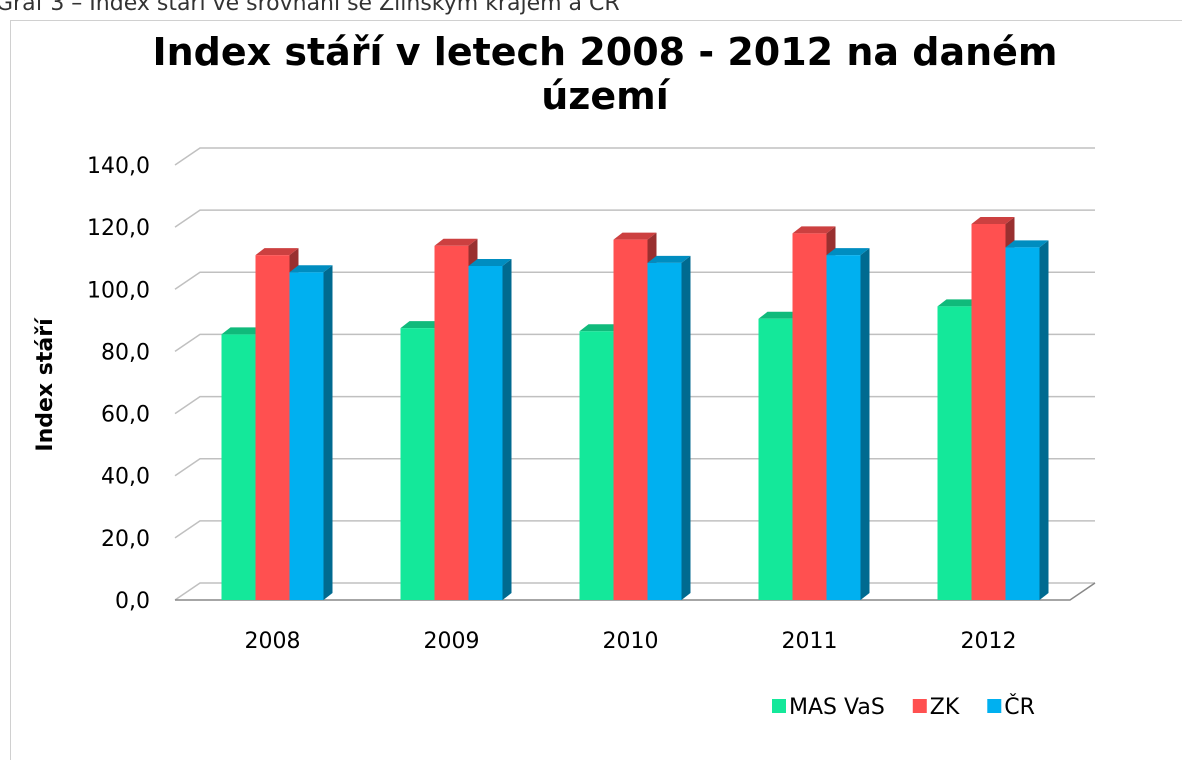 The image size is (1182, 760). I want to click on x-tick-label: 2011, so click(810, 641).